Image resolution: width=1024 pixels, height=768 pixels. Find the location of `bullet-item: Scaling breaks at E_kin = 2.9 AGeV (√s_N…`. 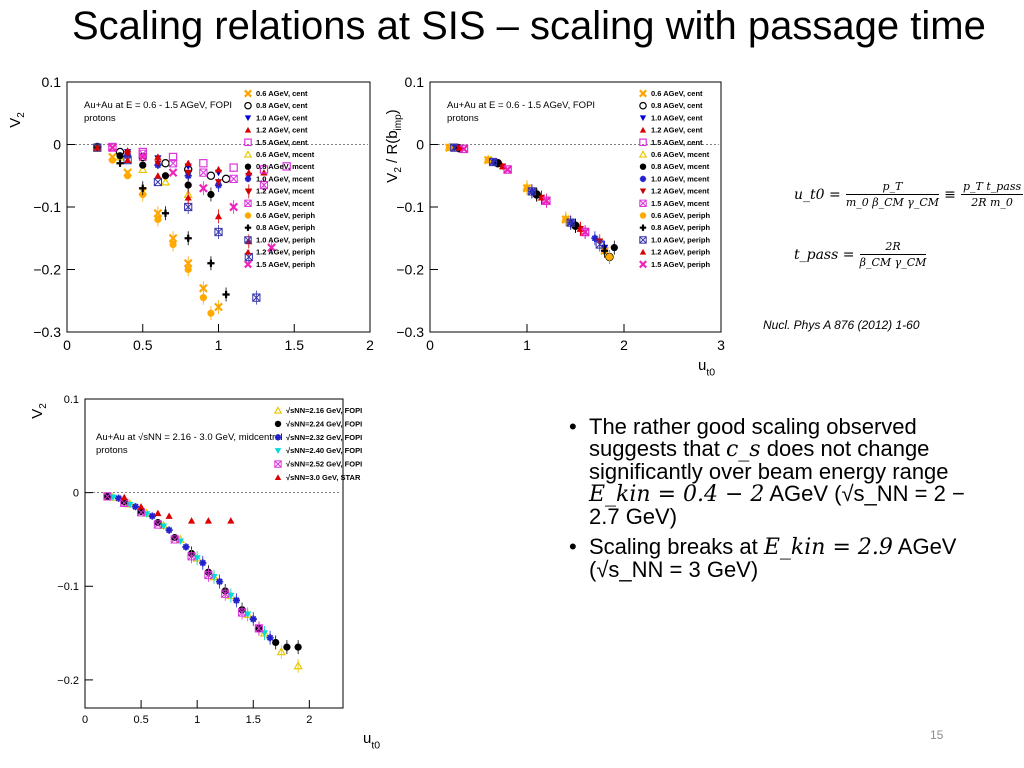

bullet-item: Scaling breaks at E_kin = 2.9 AGeV (√s_N… is located at coordinates (779, 558).